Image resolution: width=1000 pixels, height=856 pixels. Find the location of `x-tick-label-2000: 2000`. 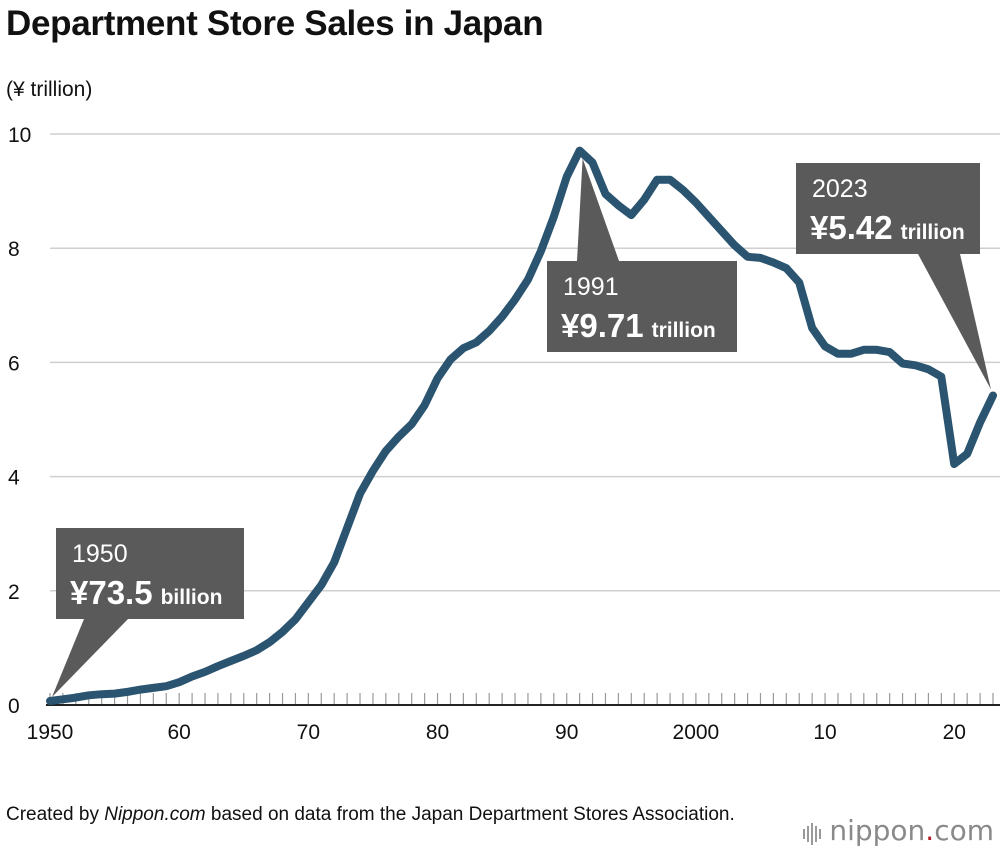

x-tick-label-2000: 2000 is located at coordinates (696, 732).